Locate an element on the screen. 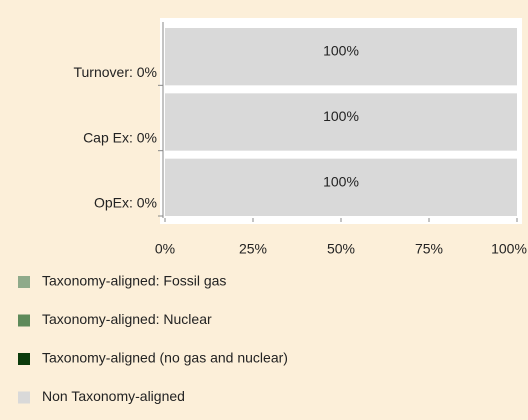  x-tick-label: 0% is located at coordinates (165, 249).